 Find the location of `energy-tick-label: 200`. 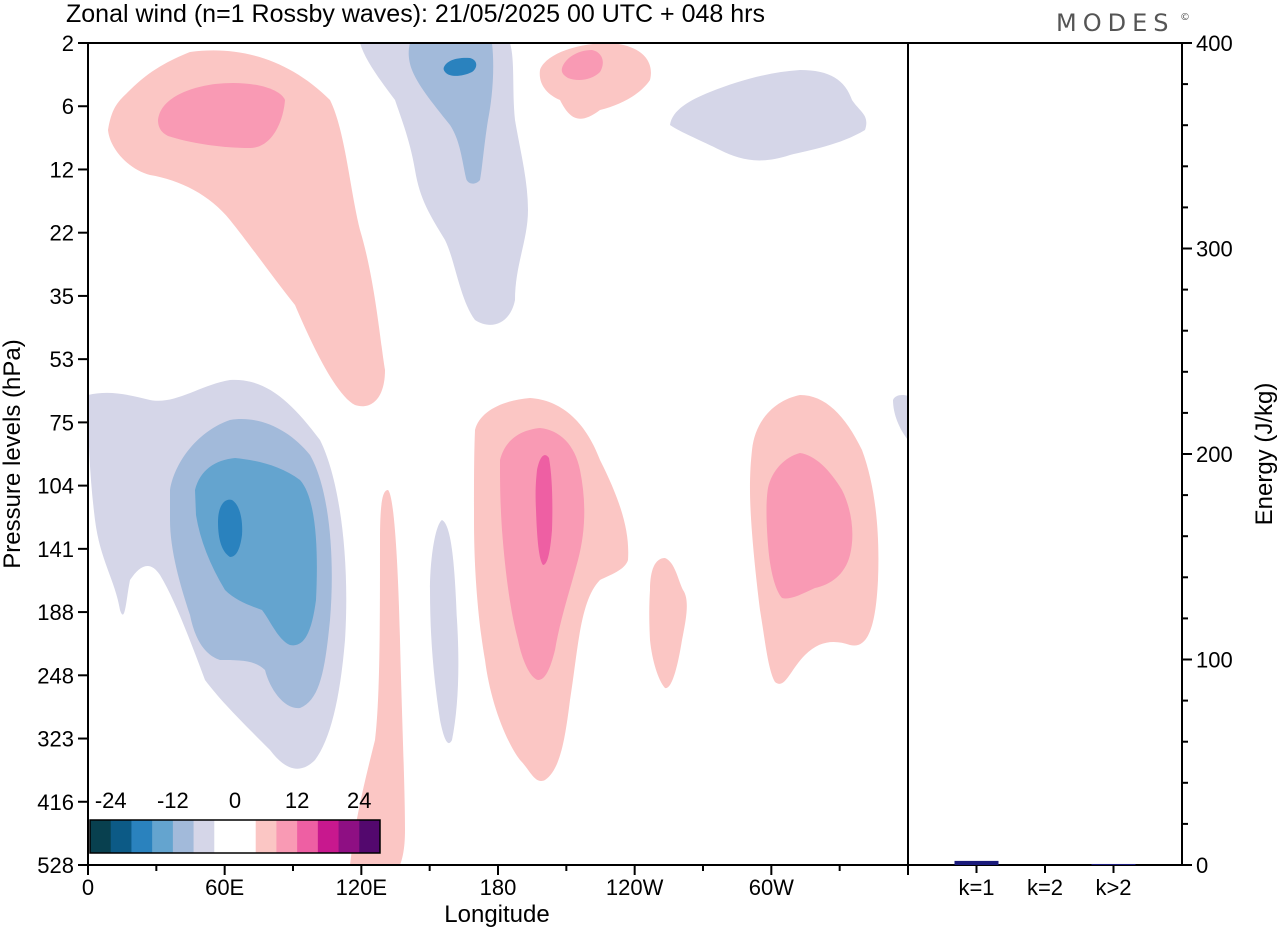

energy-tick-label: 200 is located at coordinates (1214, 454).